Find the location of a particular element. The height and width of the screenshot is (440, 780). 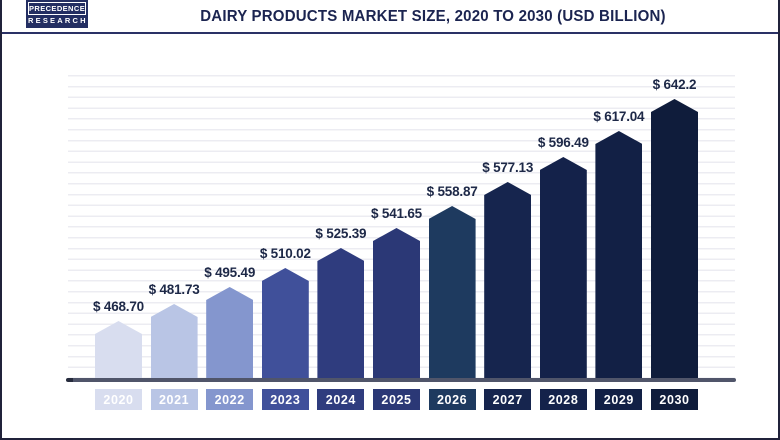

year-label-2026: 2026 is located at coordinates (452, 399).